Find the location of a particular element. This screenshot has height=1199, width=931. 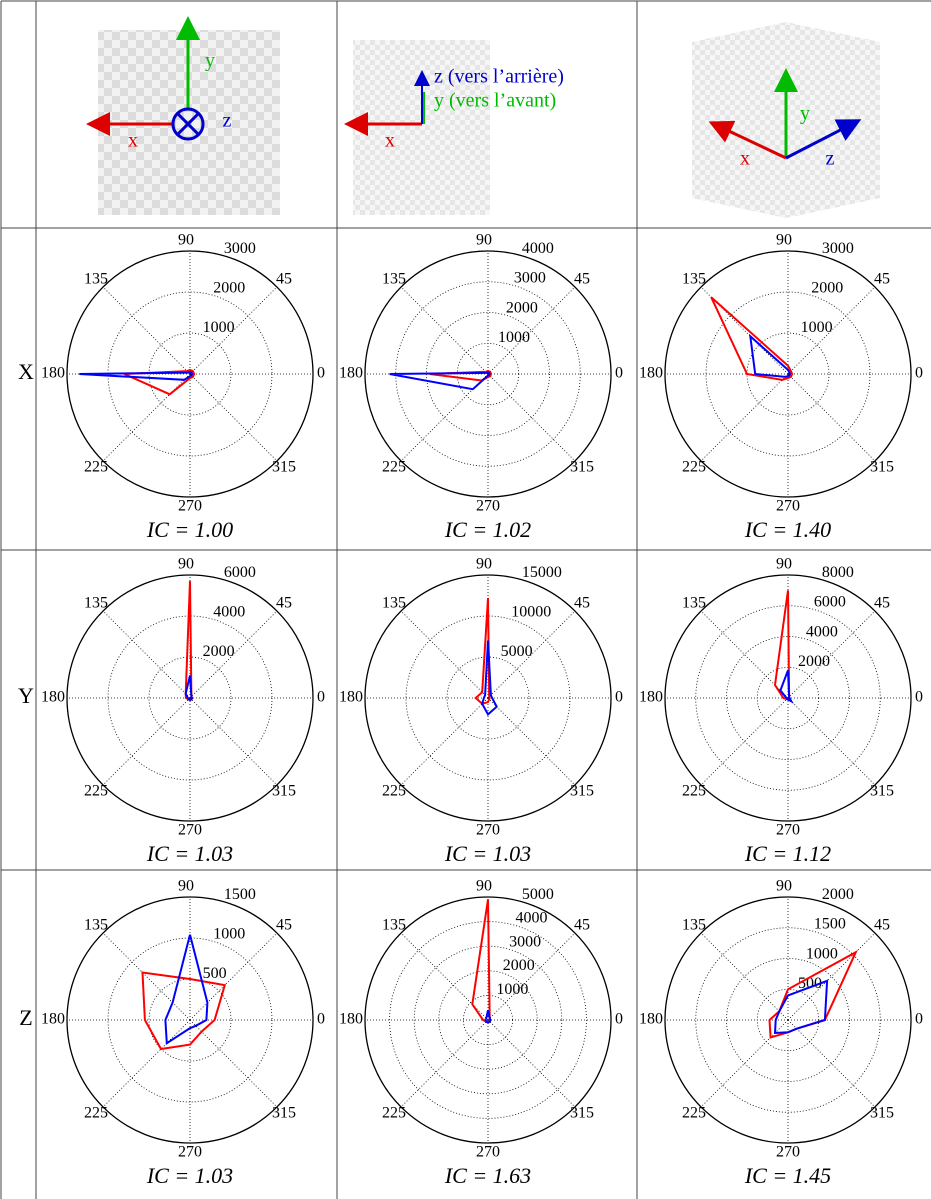

axes-diagram: x y (vers l’avant) z (vers l’arrière) is located at coordinates (454, 127).